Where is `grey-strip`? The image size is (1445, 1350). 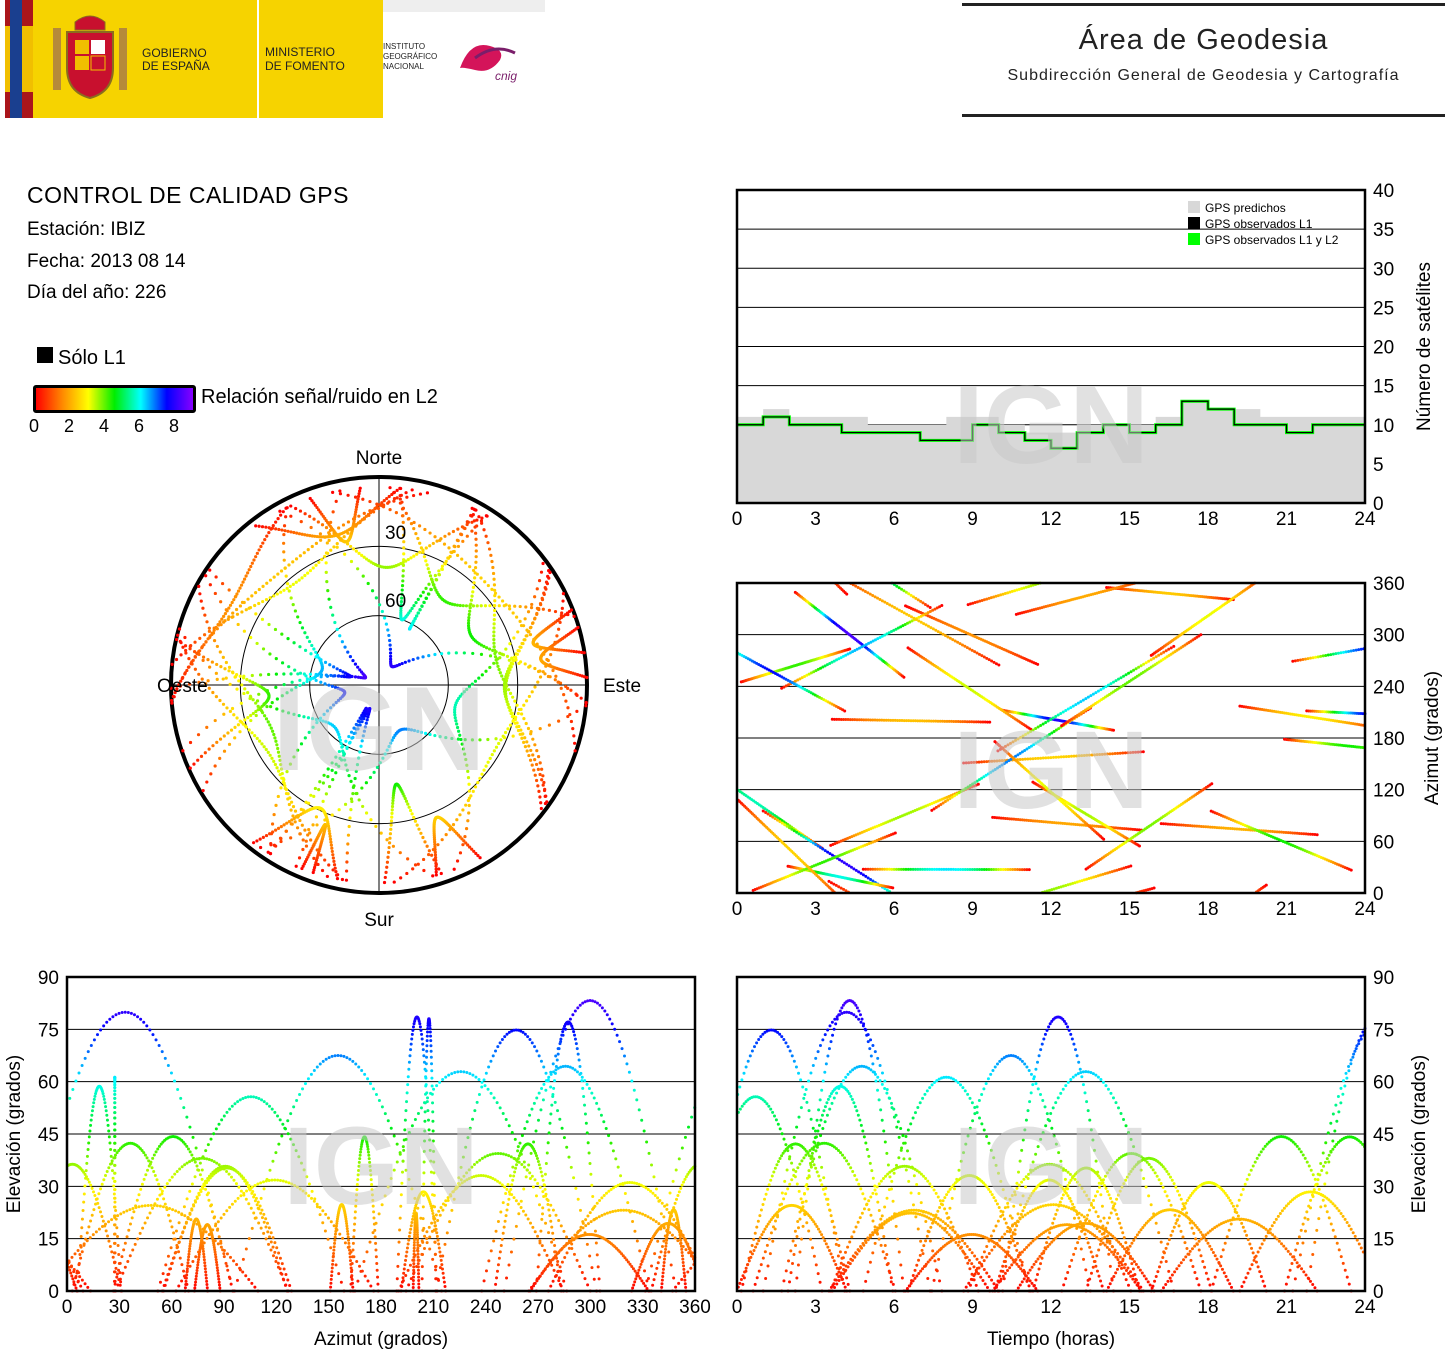
grey-strip is located at coordinates (464, 6).